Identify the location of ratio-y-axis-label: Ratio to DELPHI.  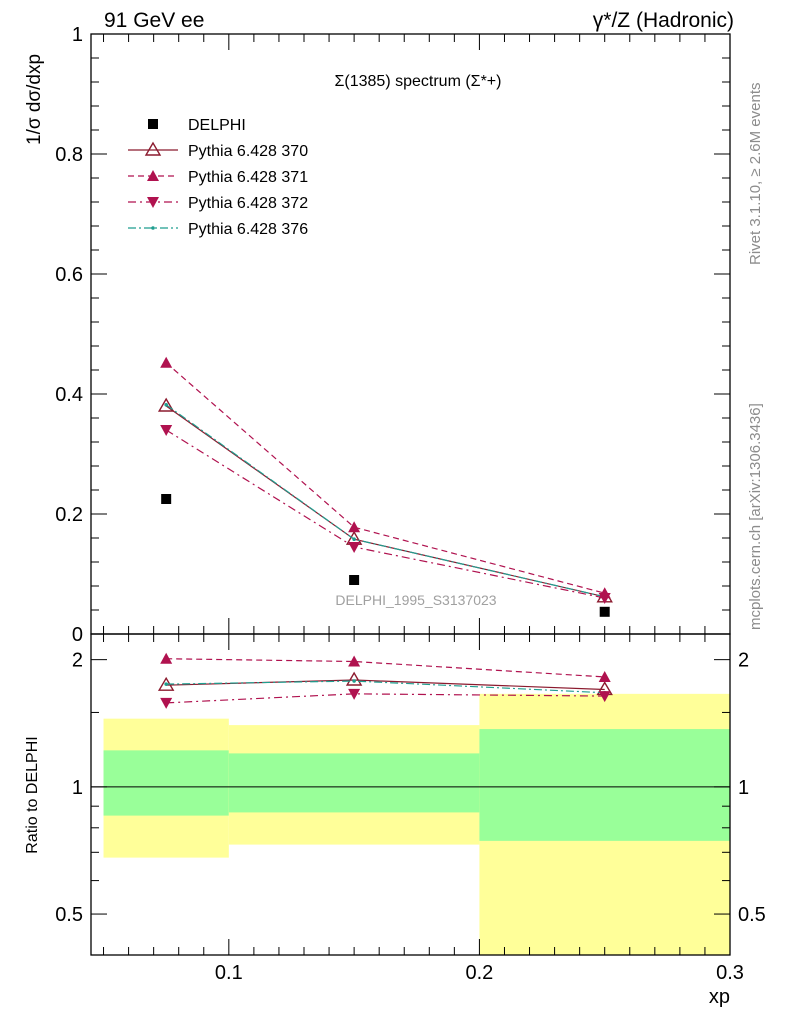
(32, 794).